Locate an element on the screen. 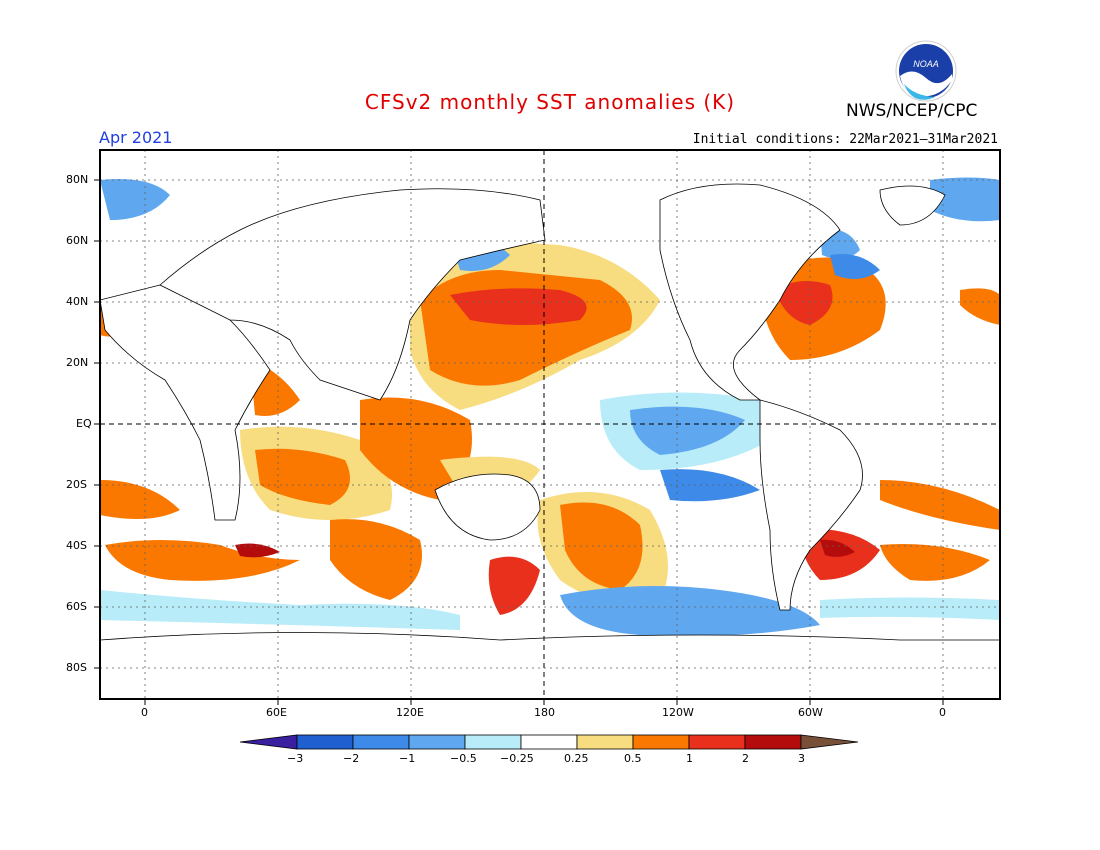 The image size is (1100, 850). lat-label: 20N is located at coordinates (77, 362).